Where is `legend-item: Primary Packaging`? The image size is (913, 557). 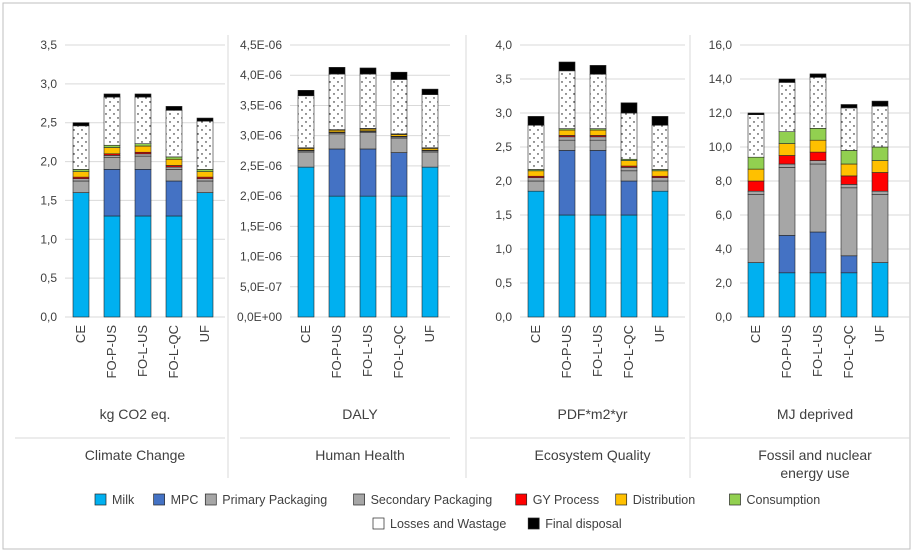 legend-item: Primary Packaging is located at coordinates (265, 500).